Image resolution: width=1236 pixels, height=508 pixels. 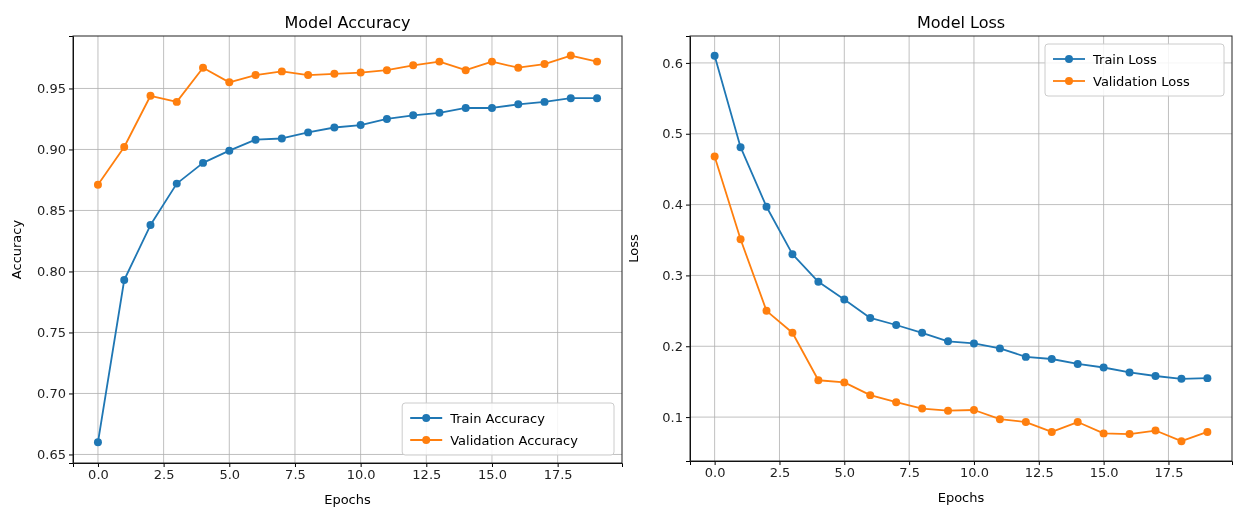 What do you see at coordinates (51, 394) in the screenshot?
I see `y-tick-label: 0.70` at bounding box center [51, 394].